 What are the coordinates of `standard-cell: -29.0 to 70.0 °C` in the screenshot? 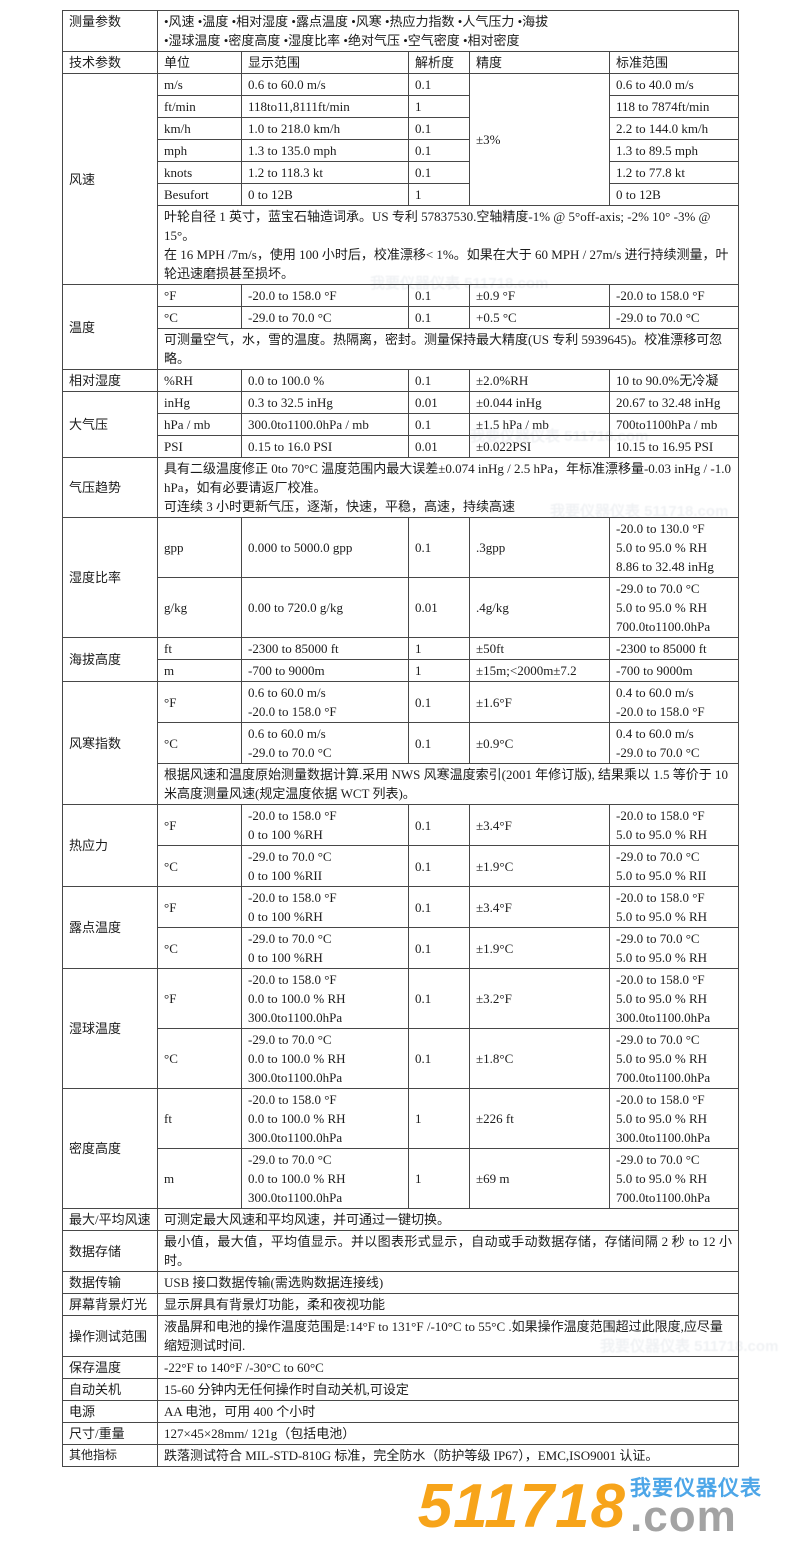 It's located at (674, 317).